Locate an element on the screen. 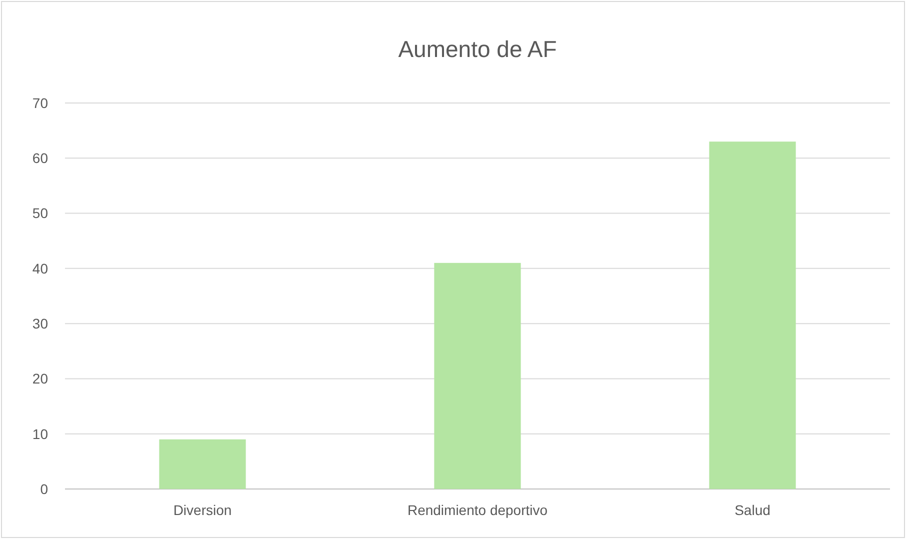 The height and width of the screenshot is (539, 906). y-tick-label: 60 is located at coordinates (40, 158).